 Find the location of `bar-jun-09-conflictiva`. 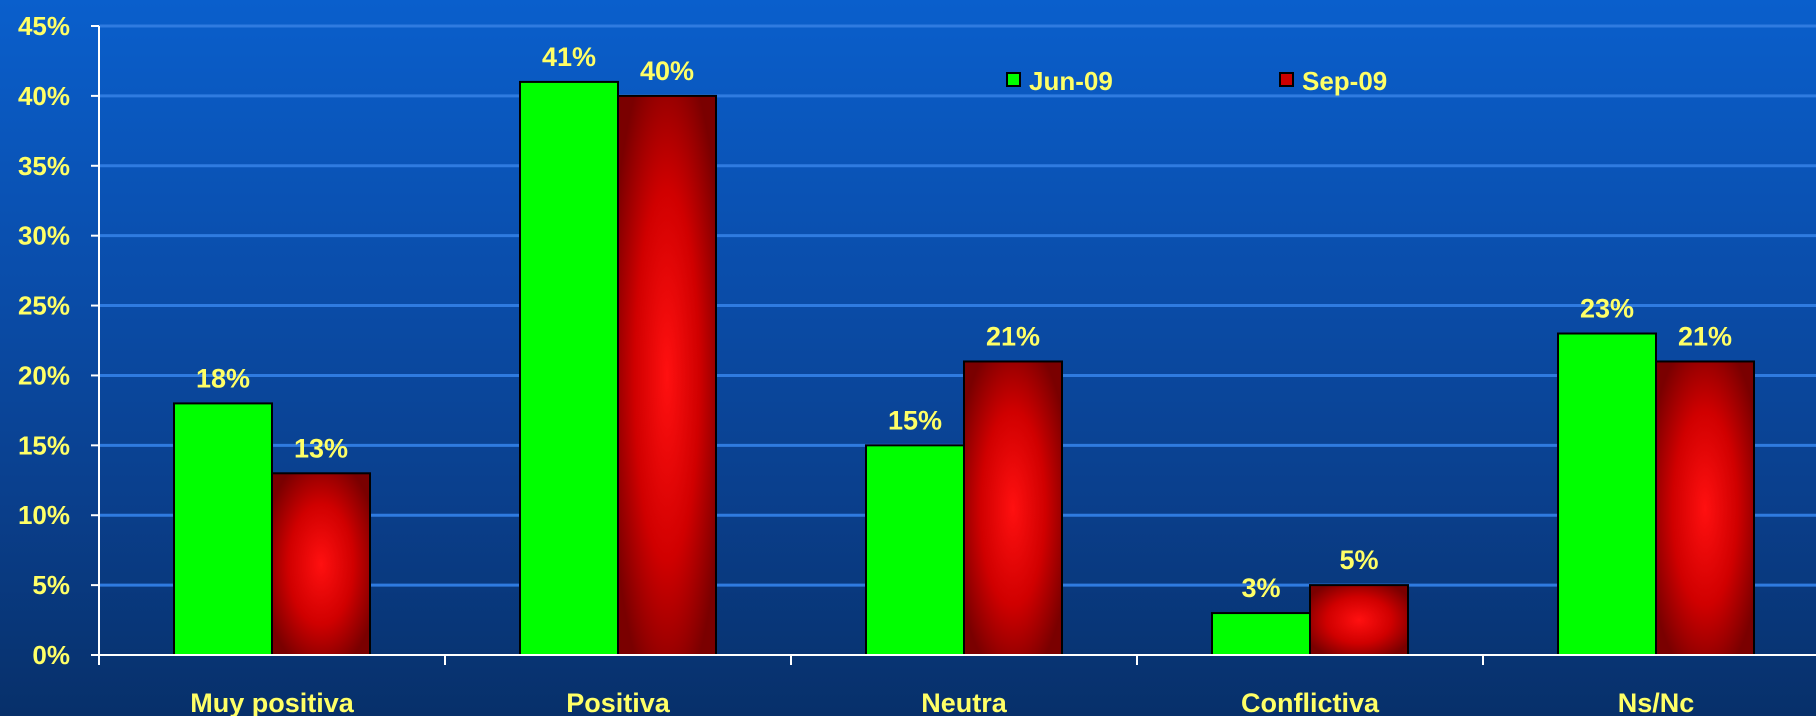

bar-jun-09-conflictiva is located at coordinates (1261, 634).